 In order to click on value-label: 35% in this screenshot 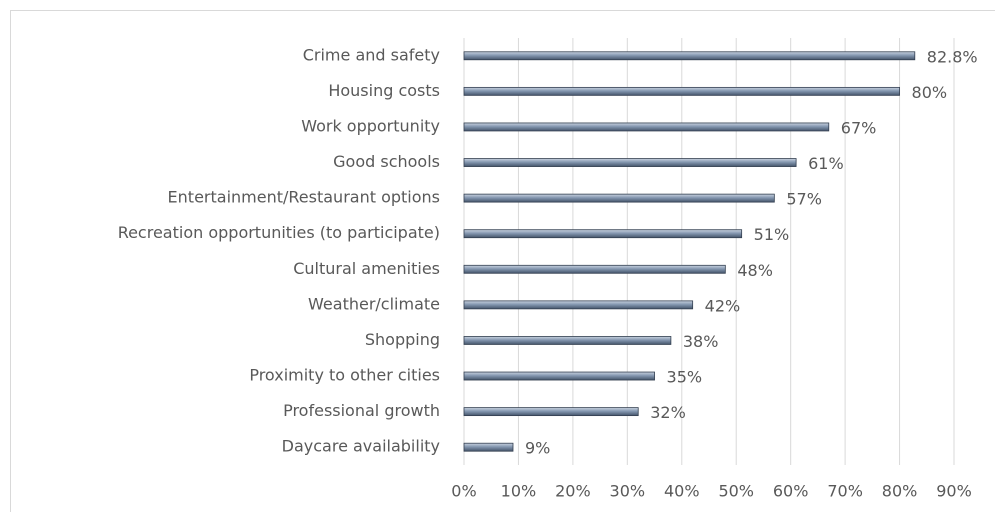, I will do `click(685, 377)`.